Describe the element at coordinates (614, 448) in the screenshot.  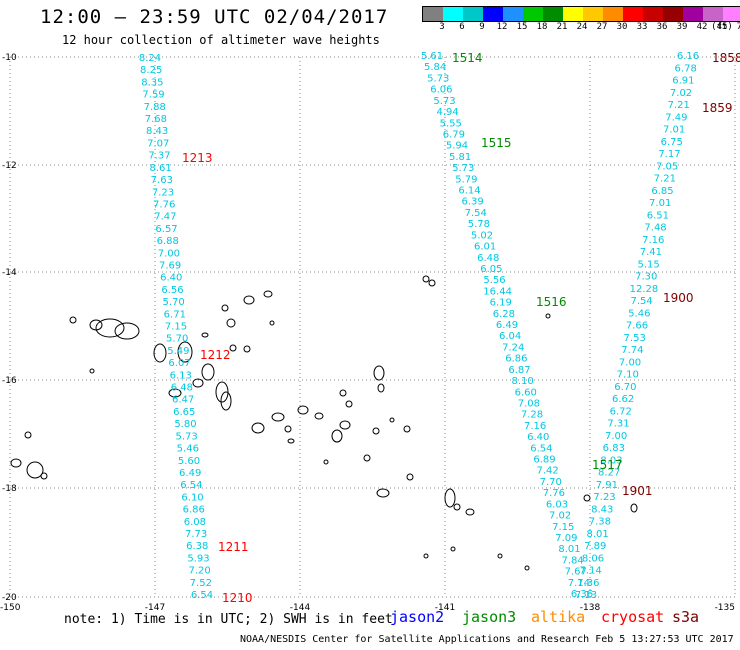
I see `swh-value: 6.83` at that location.